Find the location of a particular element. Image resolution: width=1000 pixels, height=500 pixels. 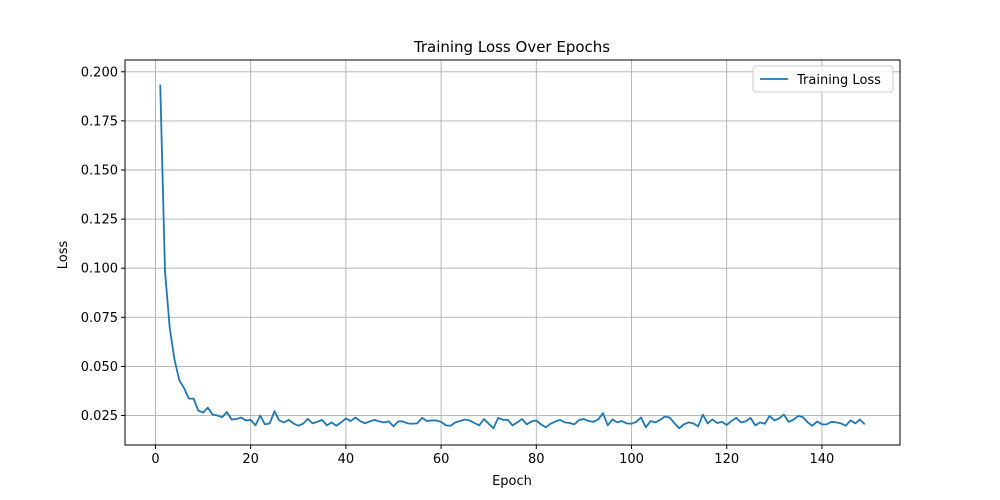

y-tick-label: 0.175 is located at coordinates (99, 121).